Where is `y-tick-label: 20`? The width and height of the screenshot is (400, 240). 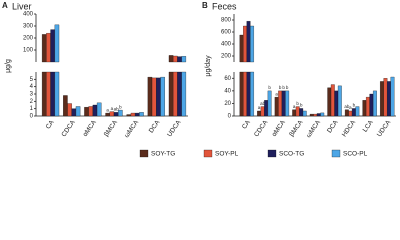 y-tick-label: 20 is located at coordinates (227, 104).